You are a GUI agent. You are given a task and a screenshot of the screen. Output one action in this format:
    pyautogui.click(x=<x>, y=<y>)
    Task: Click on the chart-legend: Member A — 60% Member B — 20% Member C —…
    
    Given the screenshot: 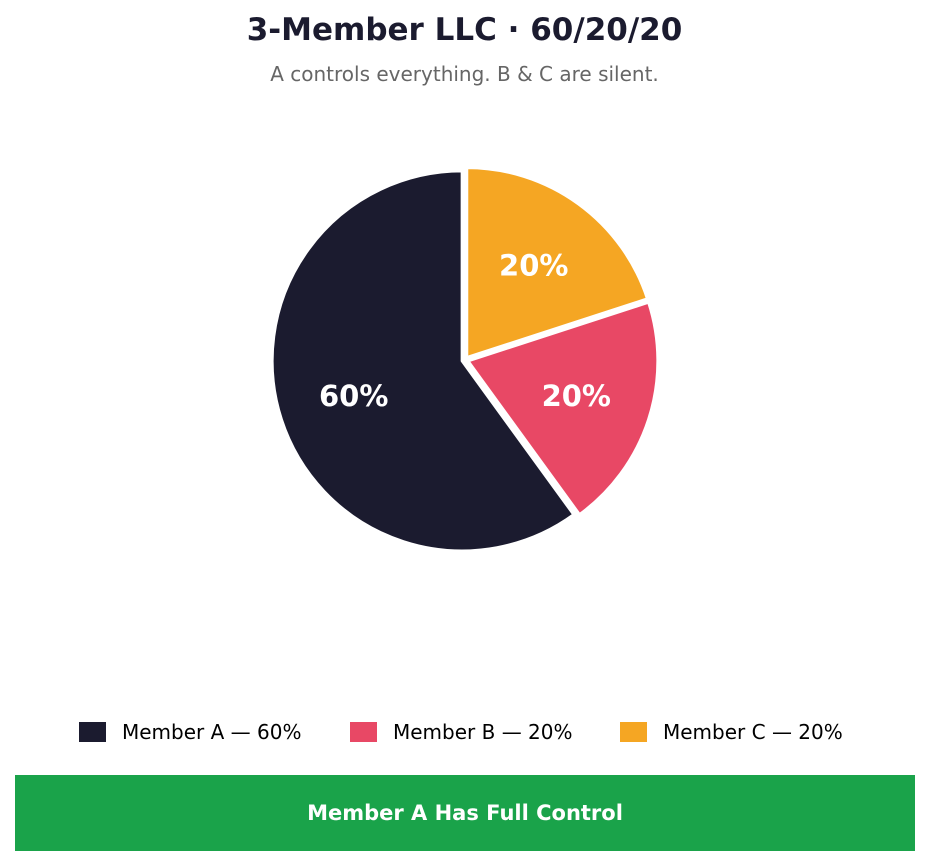 What is the action you would take?
    pyautogui.click(x=464, y=732)
    